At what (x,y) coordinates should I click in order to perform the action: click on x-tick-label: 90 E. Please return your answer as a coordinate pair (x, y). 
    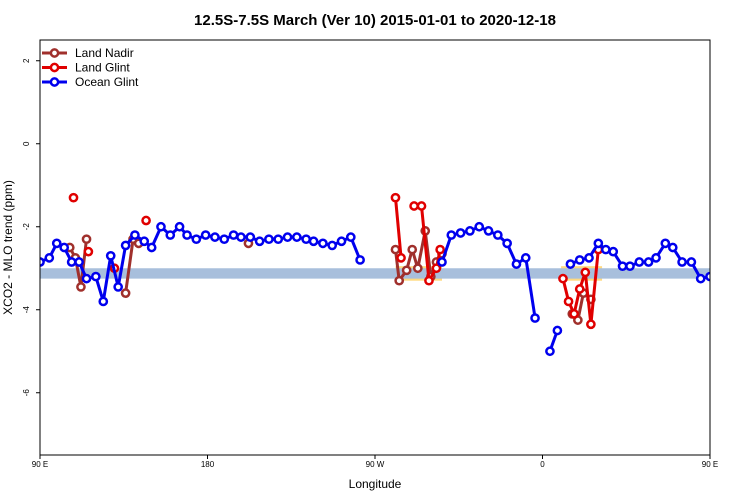
    Looking at the image, I should click on (40, 464).